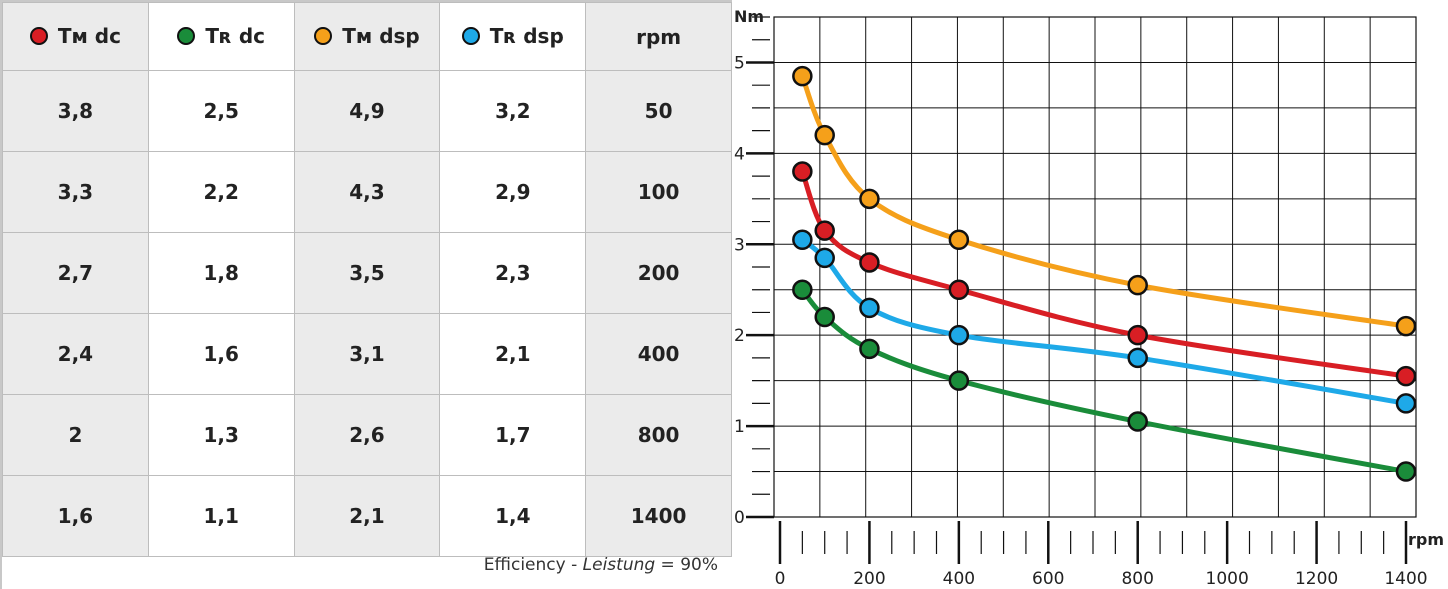 The width and height of the screenshot is (1448, 589). What do you see at coordinates (739, 154) in the screenshot?
I see `y-tick-label: 4` at bounding box center [739, 154].